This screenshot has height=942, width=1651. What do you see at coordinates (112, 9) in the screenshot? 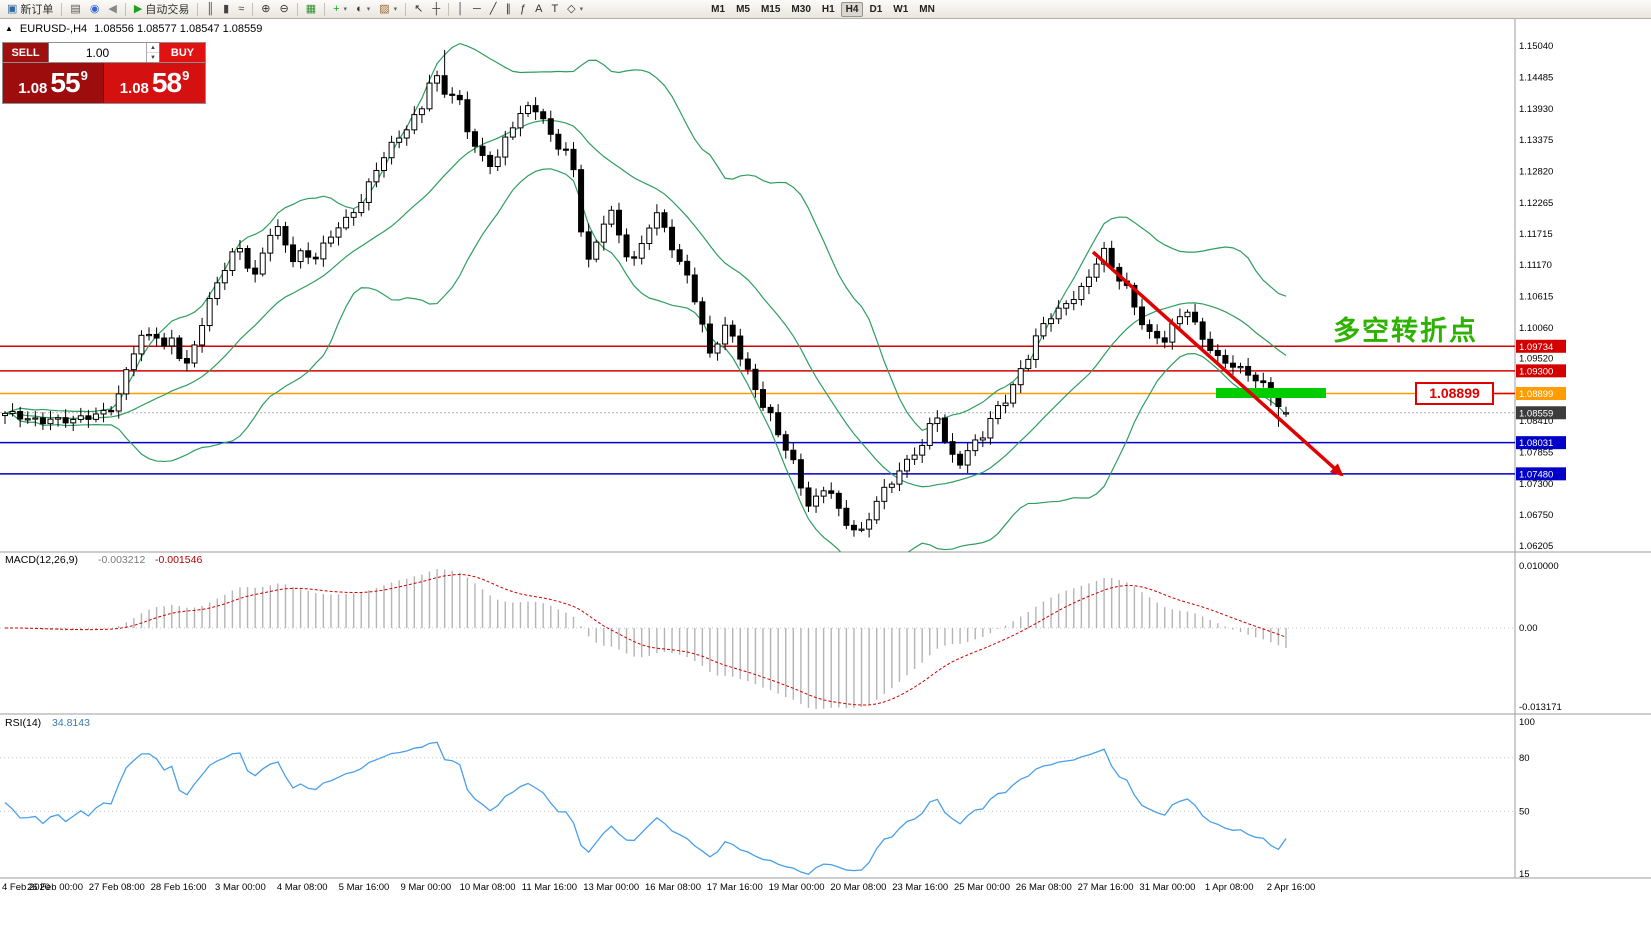
I see `alerts-button: ◀` at bounding box center [112, 9].